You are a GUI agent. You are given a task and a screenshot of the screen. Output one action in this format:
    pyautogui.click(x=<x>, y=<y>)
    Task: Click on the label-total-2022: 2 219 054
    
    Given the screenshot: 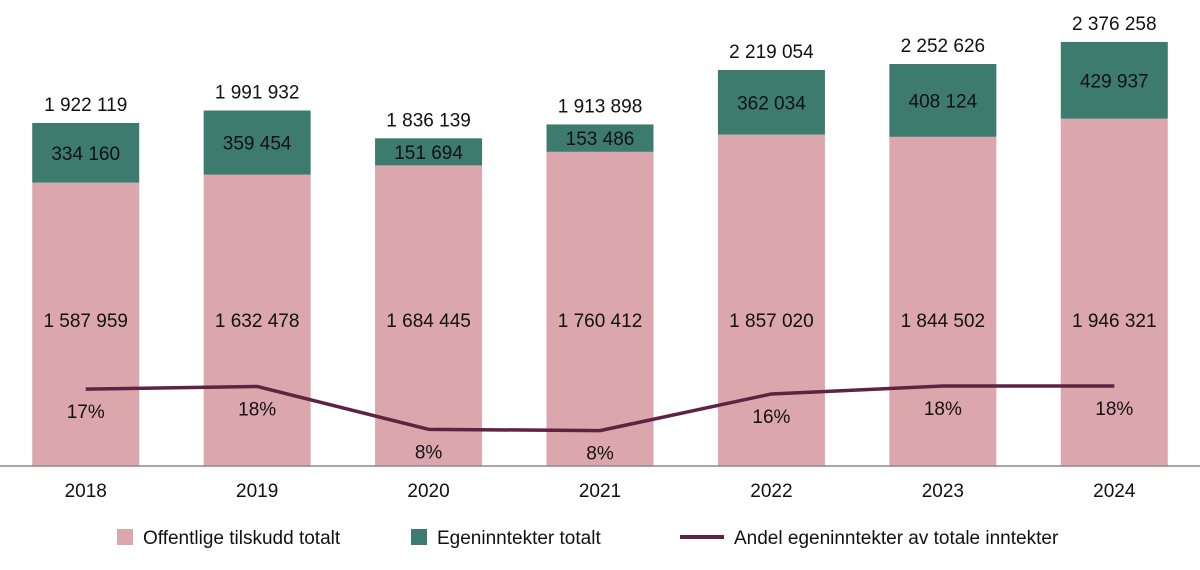 What is the action you would take?
    pyautogui.click(x=771, y=52)
    